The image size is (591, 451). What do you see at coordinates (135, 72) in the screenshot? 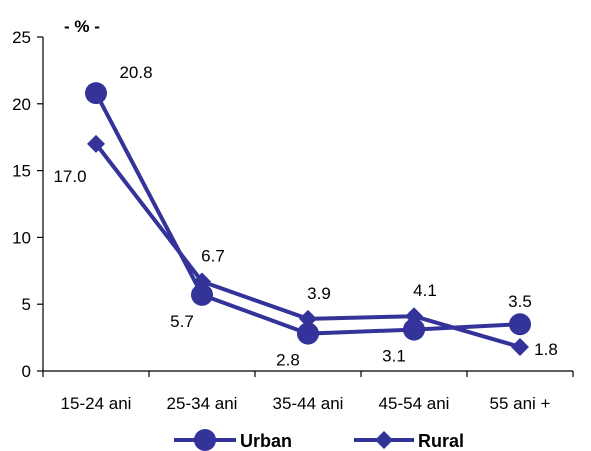
I see `urban-data-label: 20.8` at bounding box center [135, 72].